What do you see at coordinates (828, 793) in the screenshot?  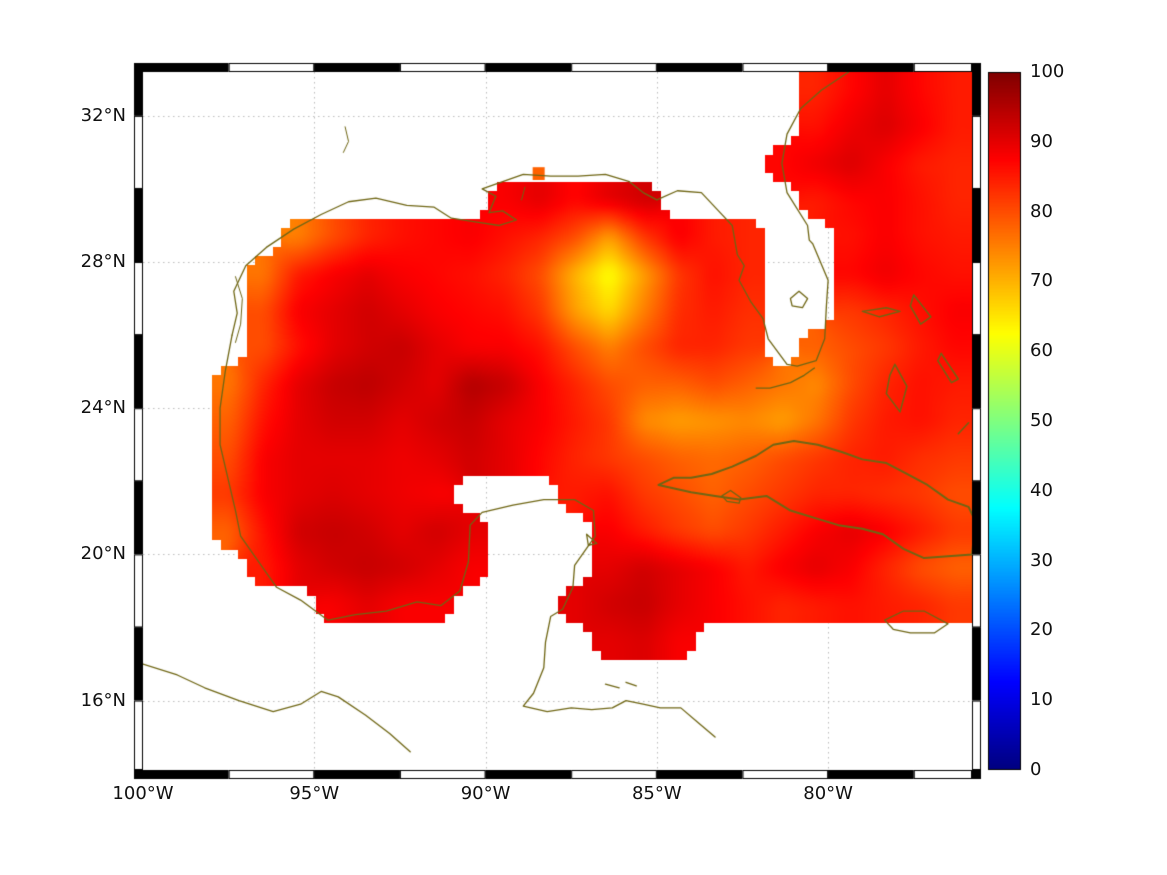 I see `x-tick-label: 80°W` at bounding box center [828, 793].